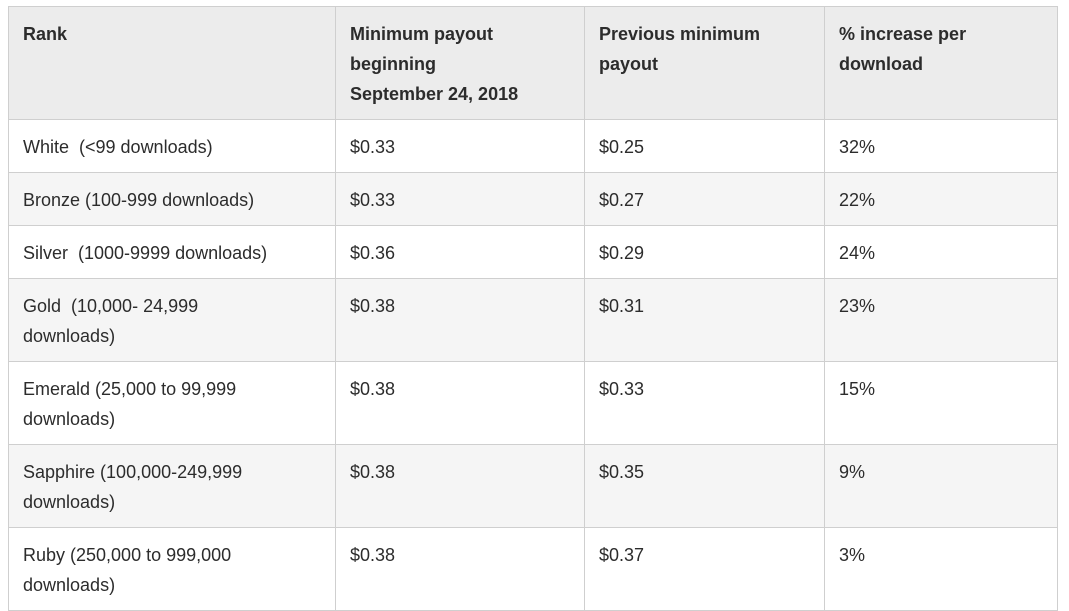 The width and height of the screenshot is (1069, 611). I want to click on value-cell: $0.35, so click(704, 486).